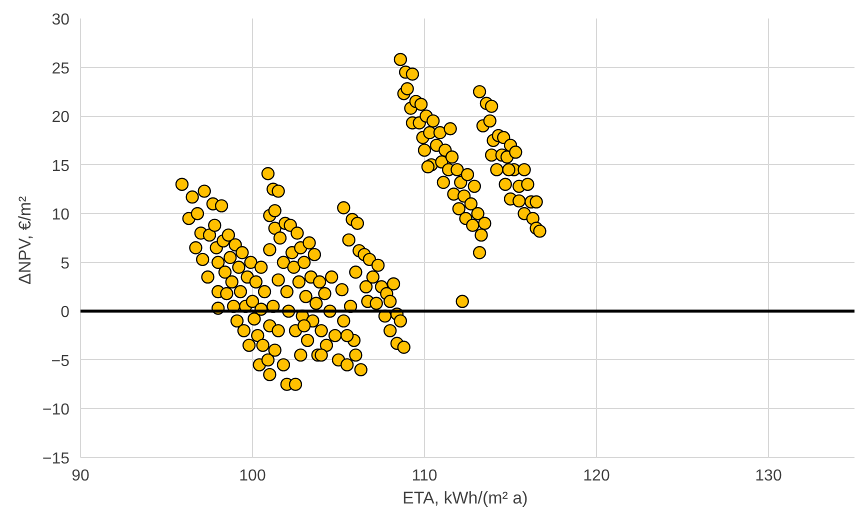 This screenshot has width=858, height=517. I want to click on y-axis-title: ΔNPV, €/m², so click(24, 240).